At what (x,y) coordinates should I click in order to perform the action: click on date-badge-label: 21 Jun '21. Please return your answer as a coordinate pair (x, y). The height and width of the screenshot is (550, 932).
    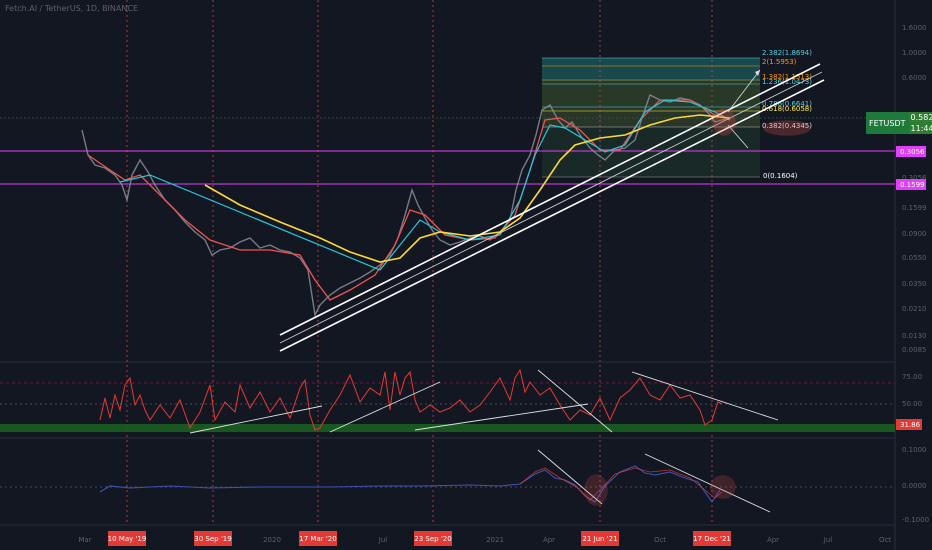
    Looking at the image, I should click on (599, 539).